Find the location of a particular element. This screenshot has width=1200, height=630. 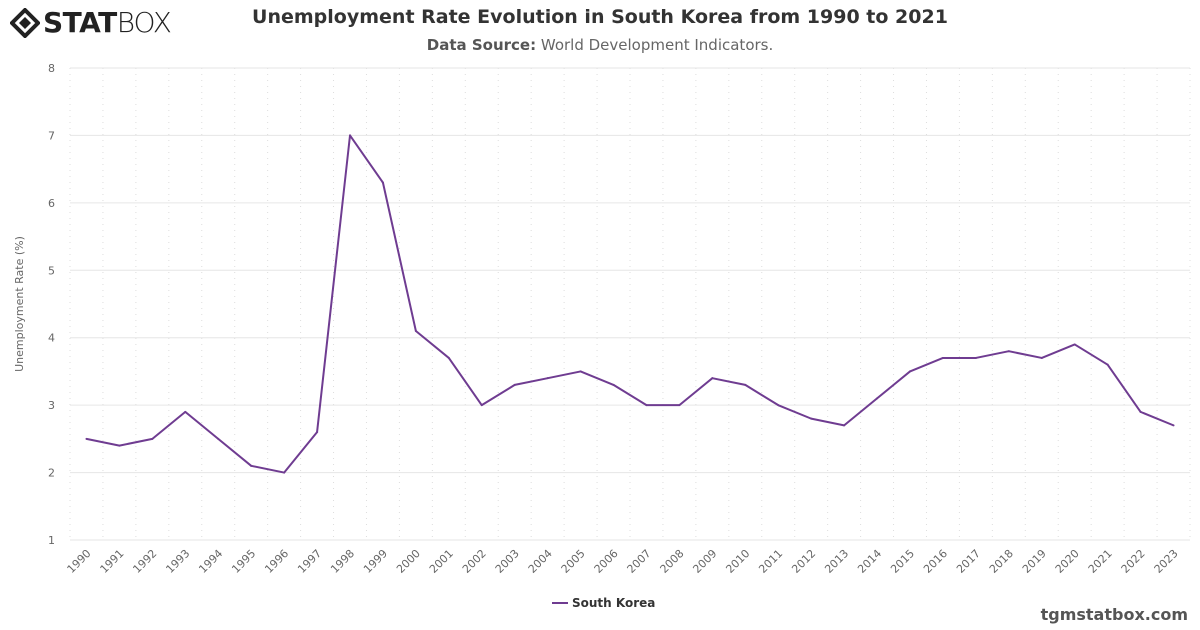

logo-text-light: BOX is located at coordinates (144, 22).